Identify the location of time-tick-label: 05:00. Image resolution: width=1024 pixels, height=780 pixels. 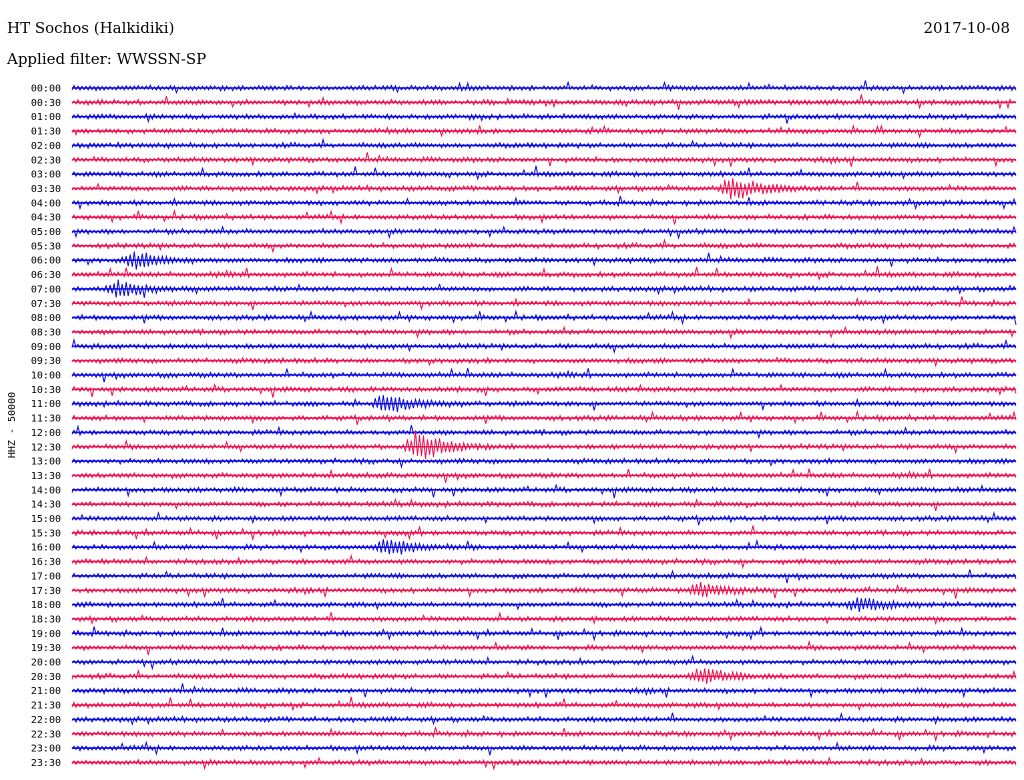
(46, 232).